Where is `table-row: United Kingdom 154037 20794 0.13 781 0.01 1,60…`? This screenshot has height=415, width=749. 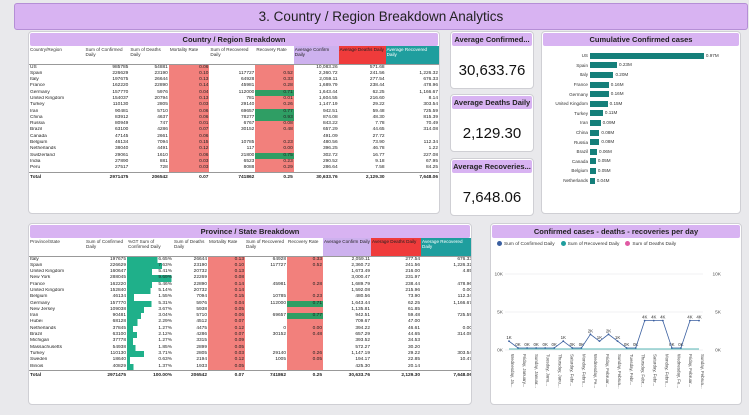 table-row: United Kingdom 154037 20794 0.13 781 0.01 1,60… is located at coordinates (234, 99).